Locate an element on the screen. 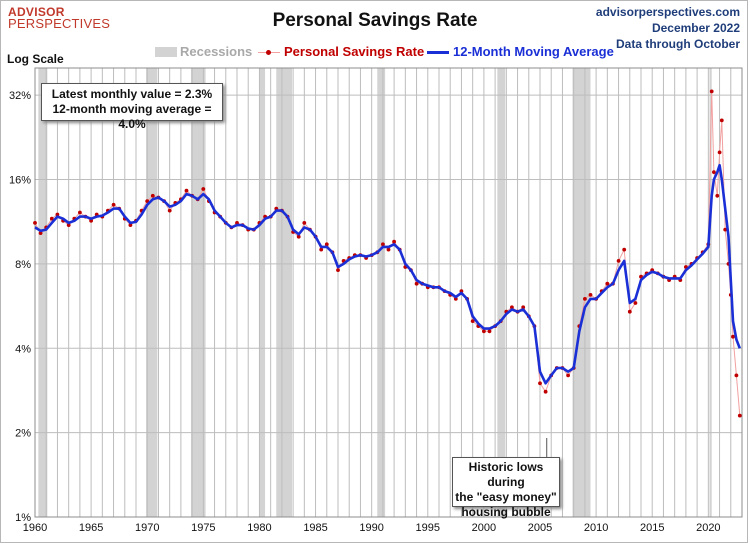 The height and width of the screenshot is (545, 750). y-tick-label: 16% is located at coordinates (20, 181).